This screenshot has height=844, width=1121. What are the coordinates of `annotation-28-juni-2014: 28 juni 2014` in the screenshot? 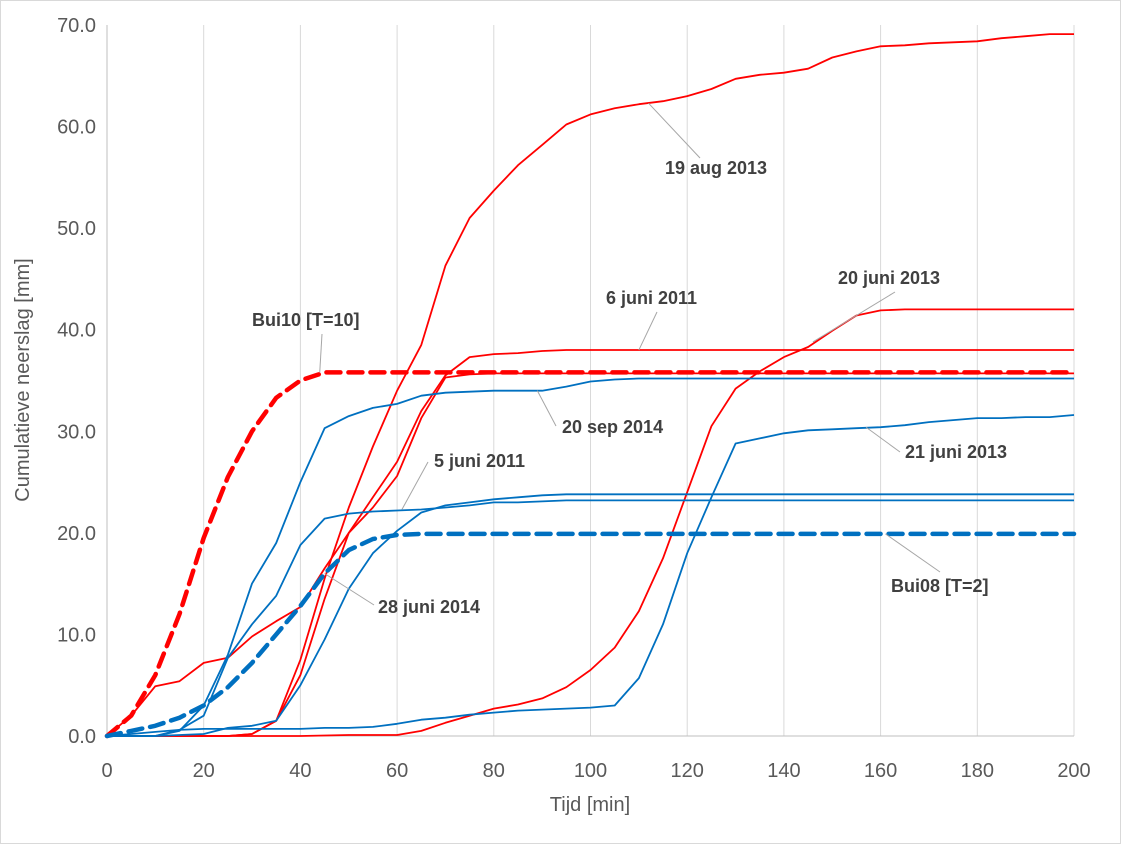 It's located at (429, 607).